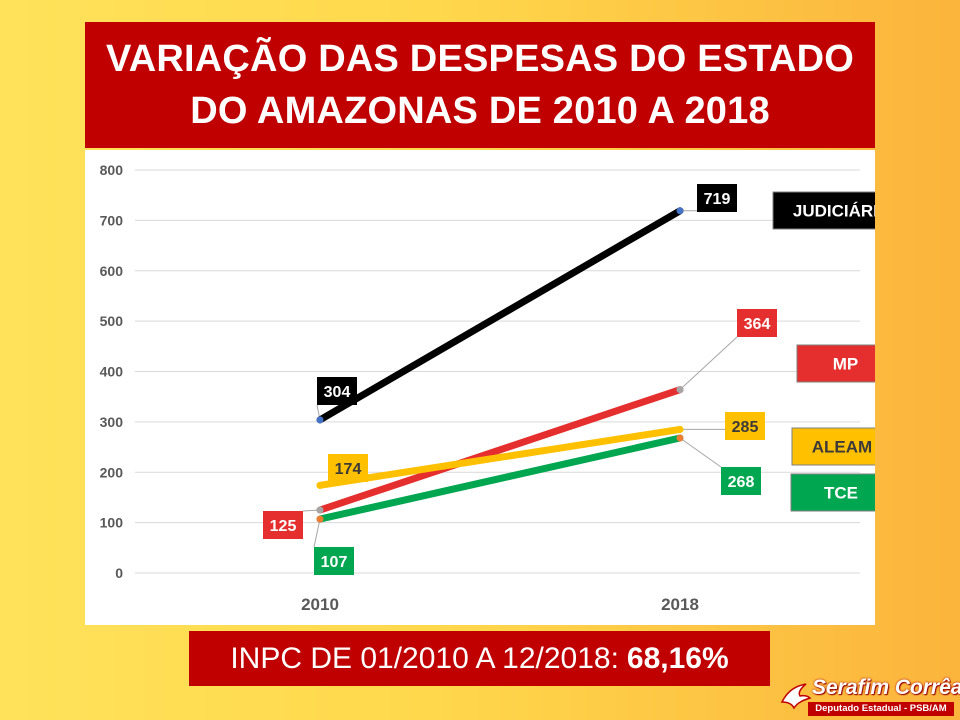  I want to click on legend-box-tce, so click(832, 492).